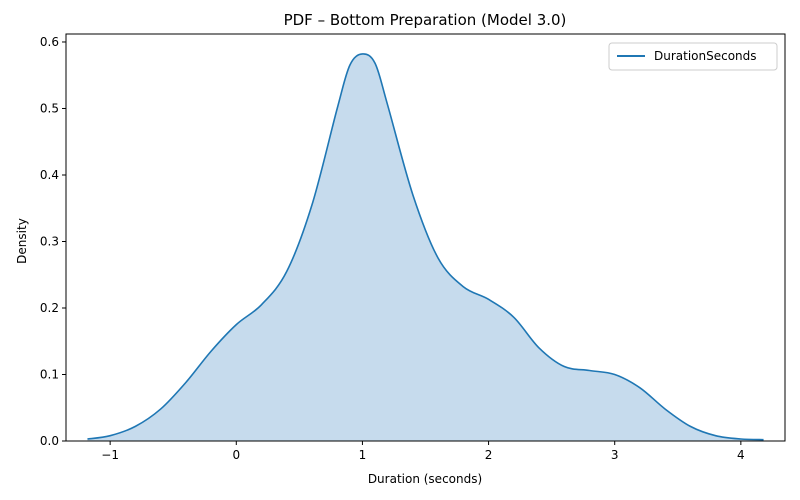 Image resolution: width=800 pixels, height=500 pixels. What do you see at coordinates (615, 455) in the screenshot?
I see `x-tick-label: 3` at bounding box center [615, 455].